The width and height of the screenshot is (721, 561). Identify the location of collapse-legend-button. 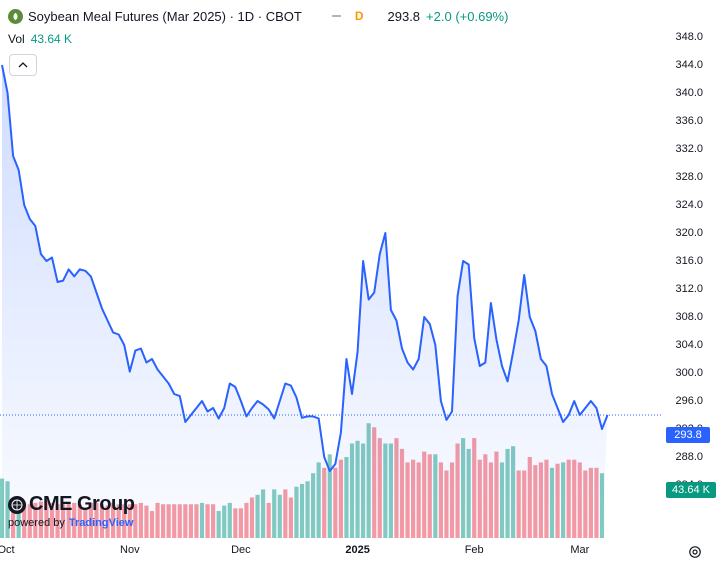
(23, 65).